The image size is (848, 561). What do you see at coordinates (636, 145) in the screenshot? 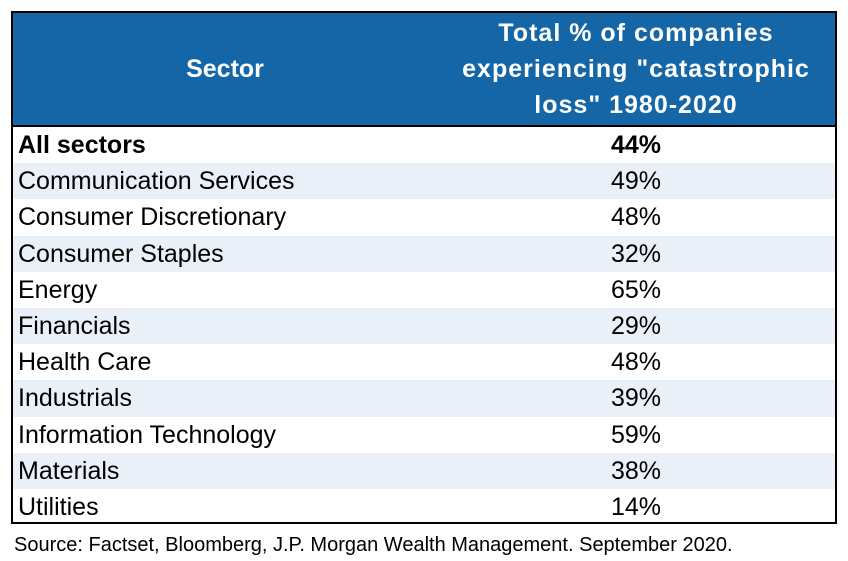
I see `percent-cell: 44%` at bounding box center [636, 145].